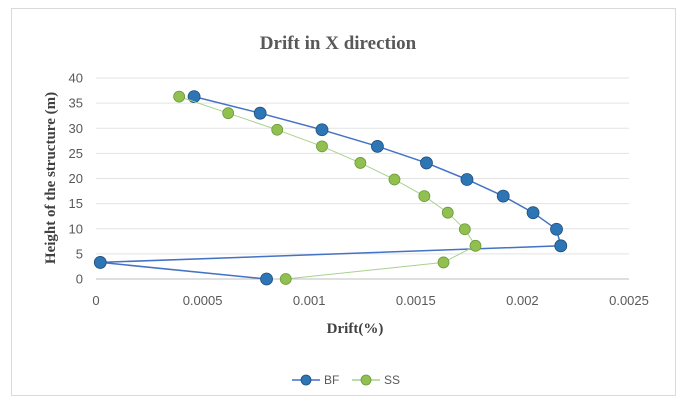 This screenshot has height=399, width=688. What do you see at coordinates (338, 43) in the screenshot?
I see `chart-title: Drift in X direction` at bounding box center [338, 43].